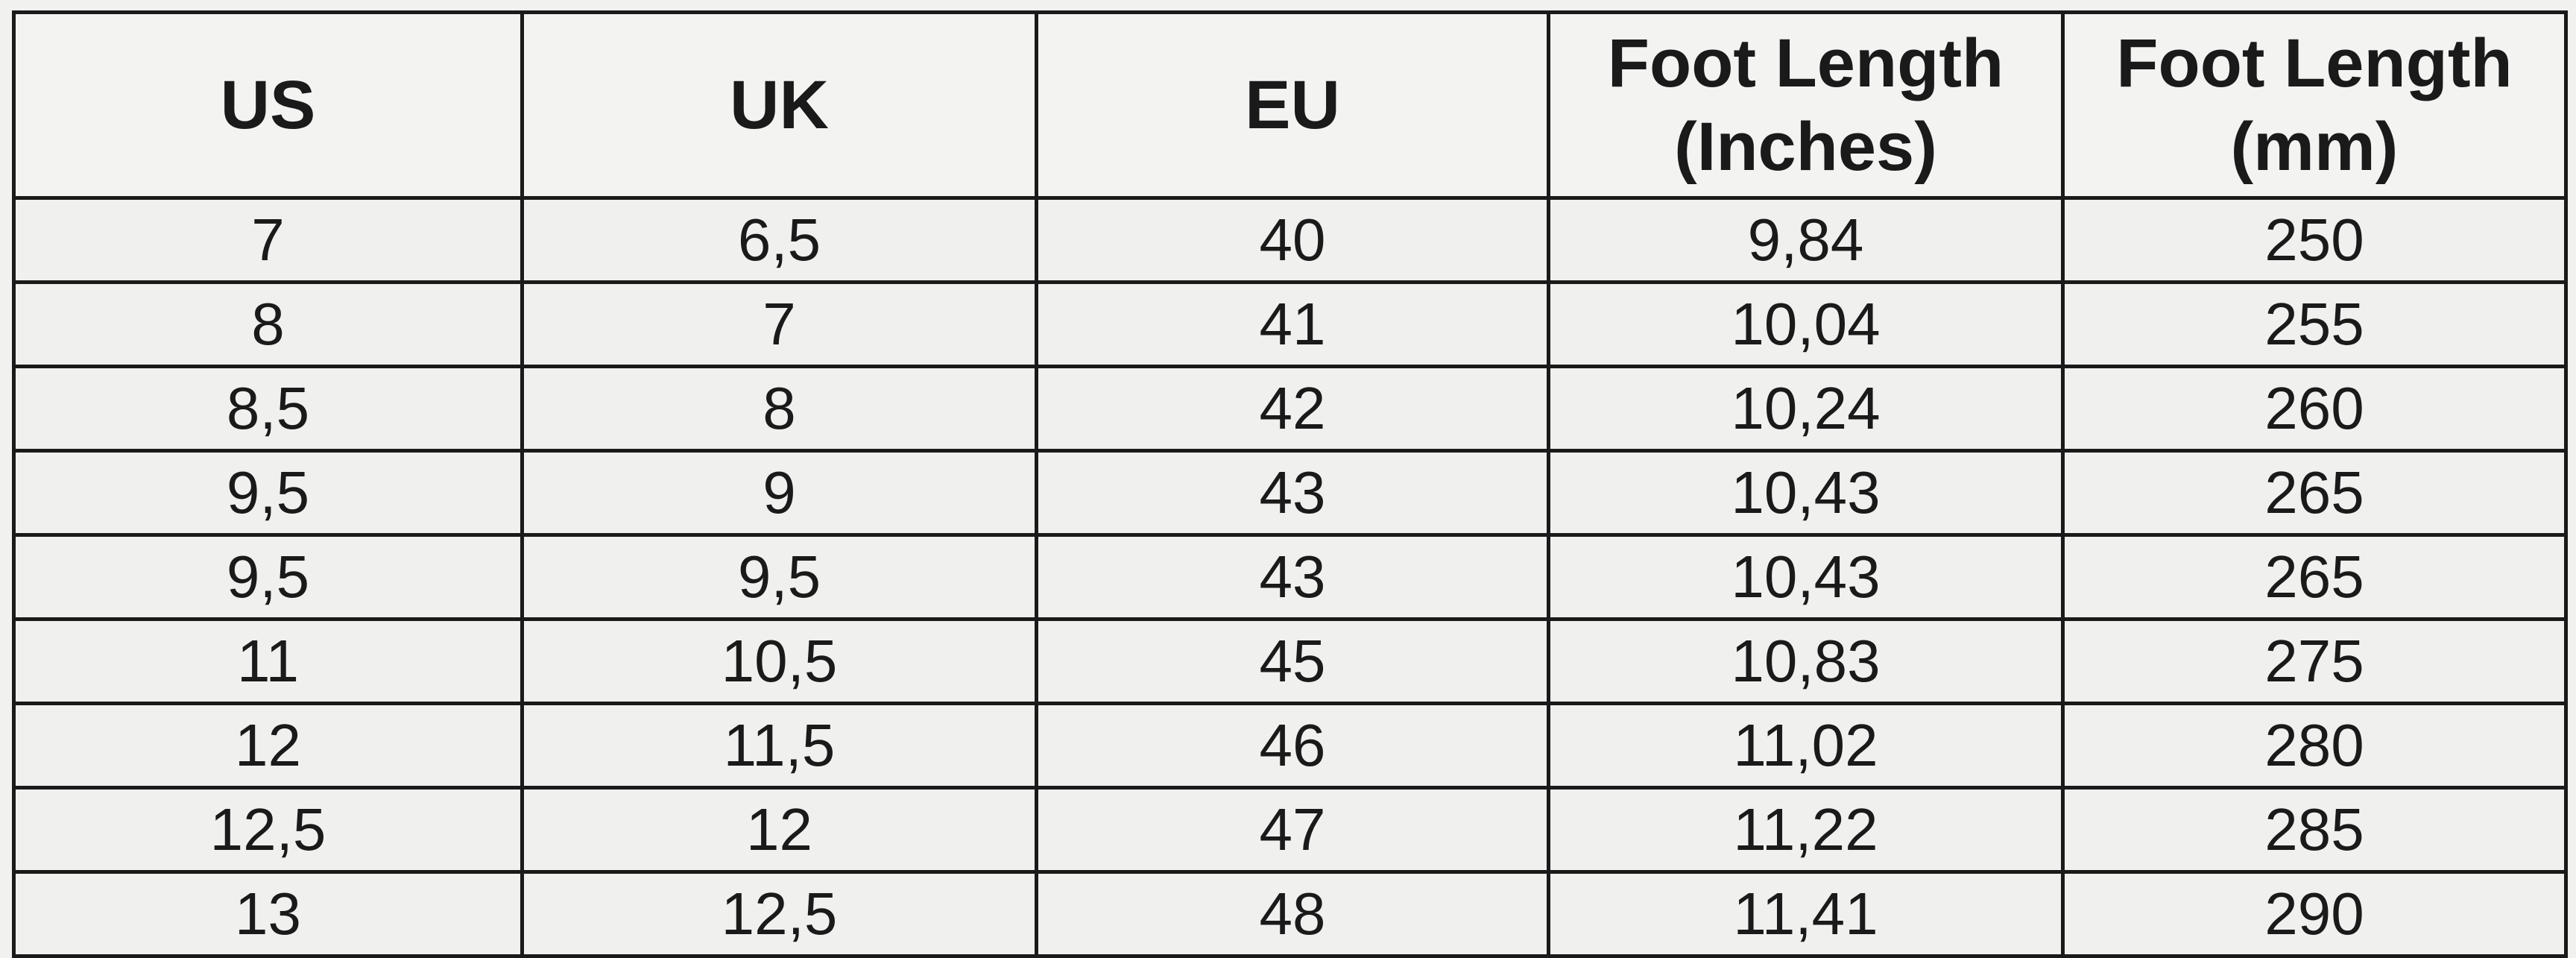  What do you see at coordinates (268, 105) in the screenshot?
I see `header-us: US` at bounding box center [268, 105].